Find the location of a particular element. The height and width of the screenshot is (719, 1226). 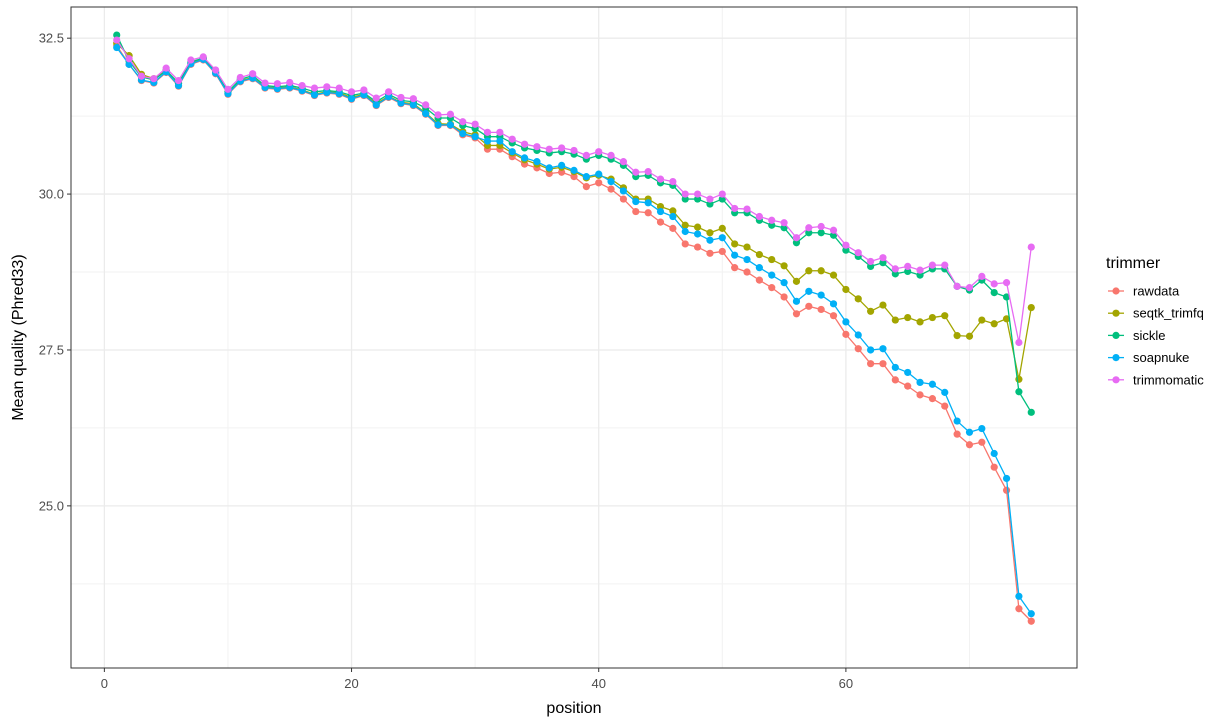

x-tick-label: 20 is located at coordinates (351, 683).